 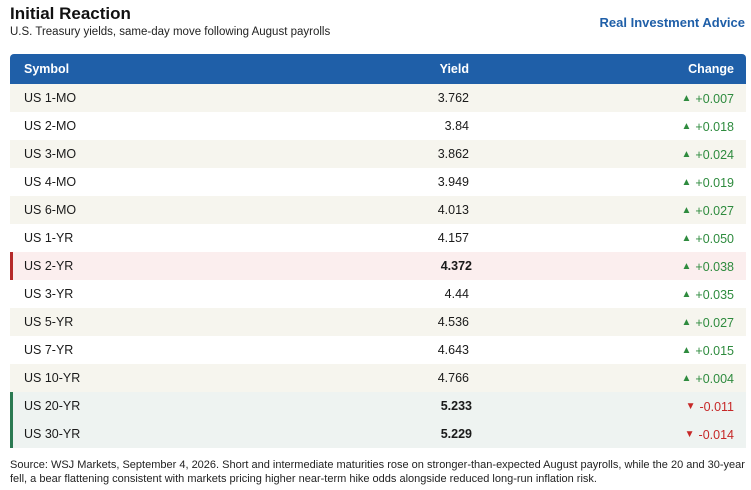 I want to click on column-header-yield: Yield, so click(x=454, y=69).